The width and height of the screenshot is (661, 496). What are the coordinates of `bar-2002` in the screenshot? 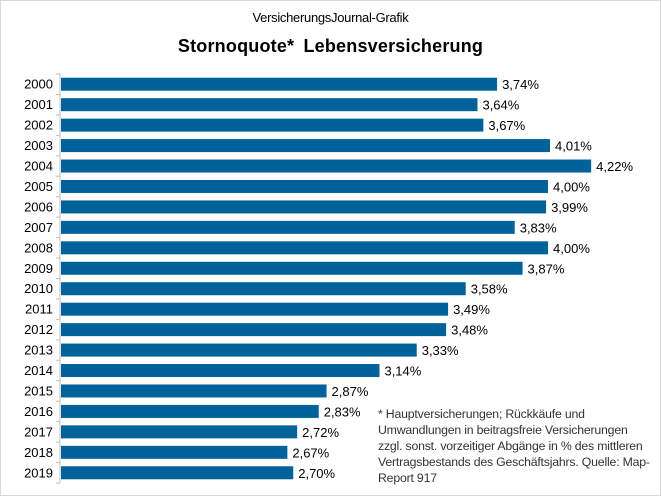 It's located at (272, 125).